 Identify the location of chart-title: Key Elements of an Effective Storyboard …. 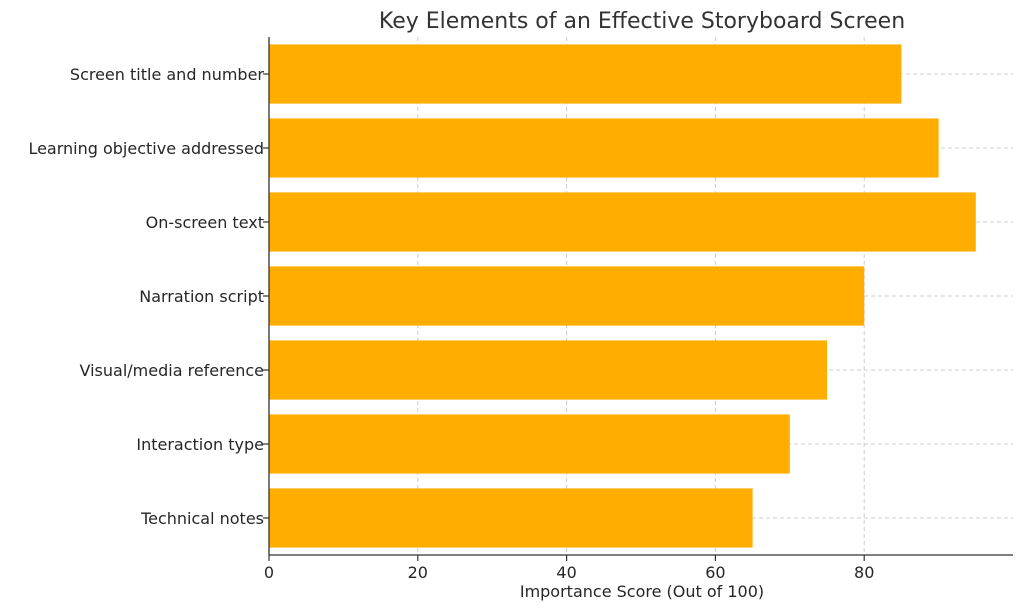
(642, 21).